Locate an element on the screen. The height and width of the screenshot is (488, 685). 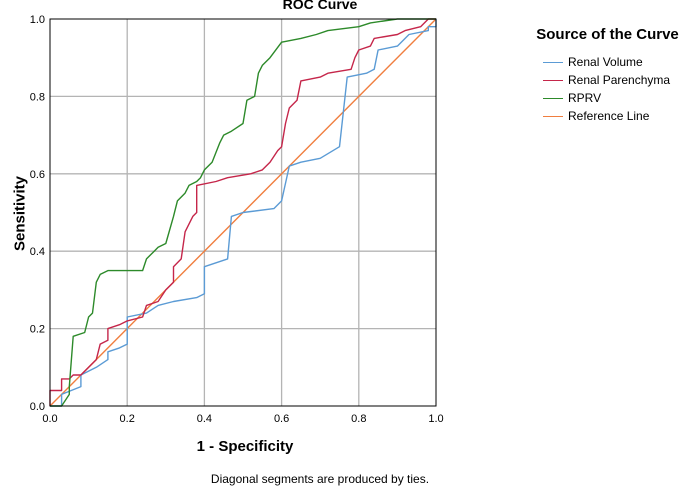
legend-item-rprv: RPRV is located at coordinates (610, 98).